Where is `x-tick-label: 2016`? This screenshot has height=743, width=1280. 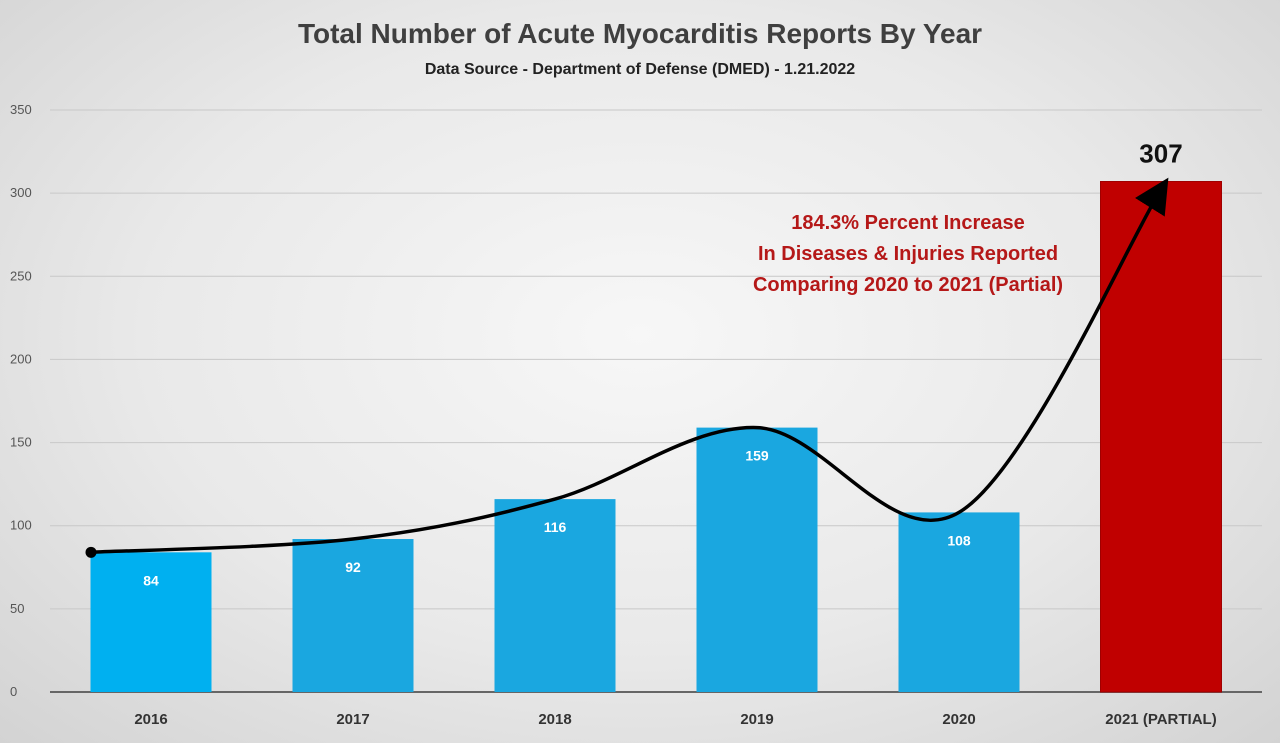 x-tick-label: 2016 is located at coordinates (150, 719).